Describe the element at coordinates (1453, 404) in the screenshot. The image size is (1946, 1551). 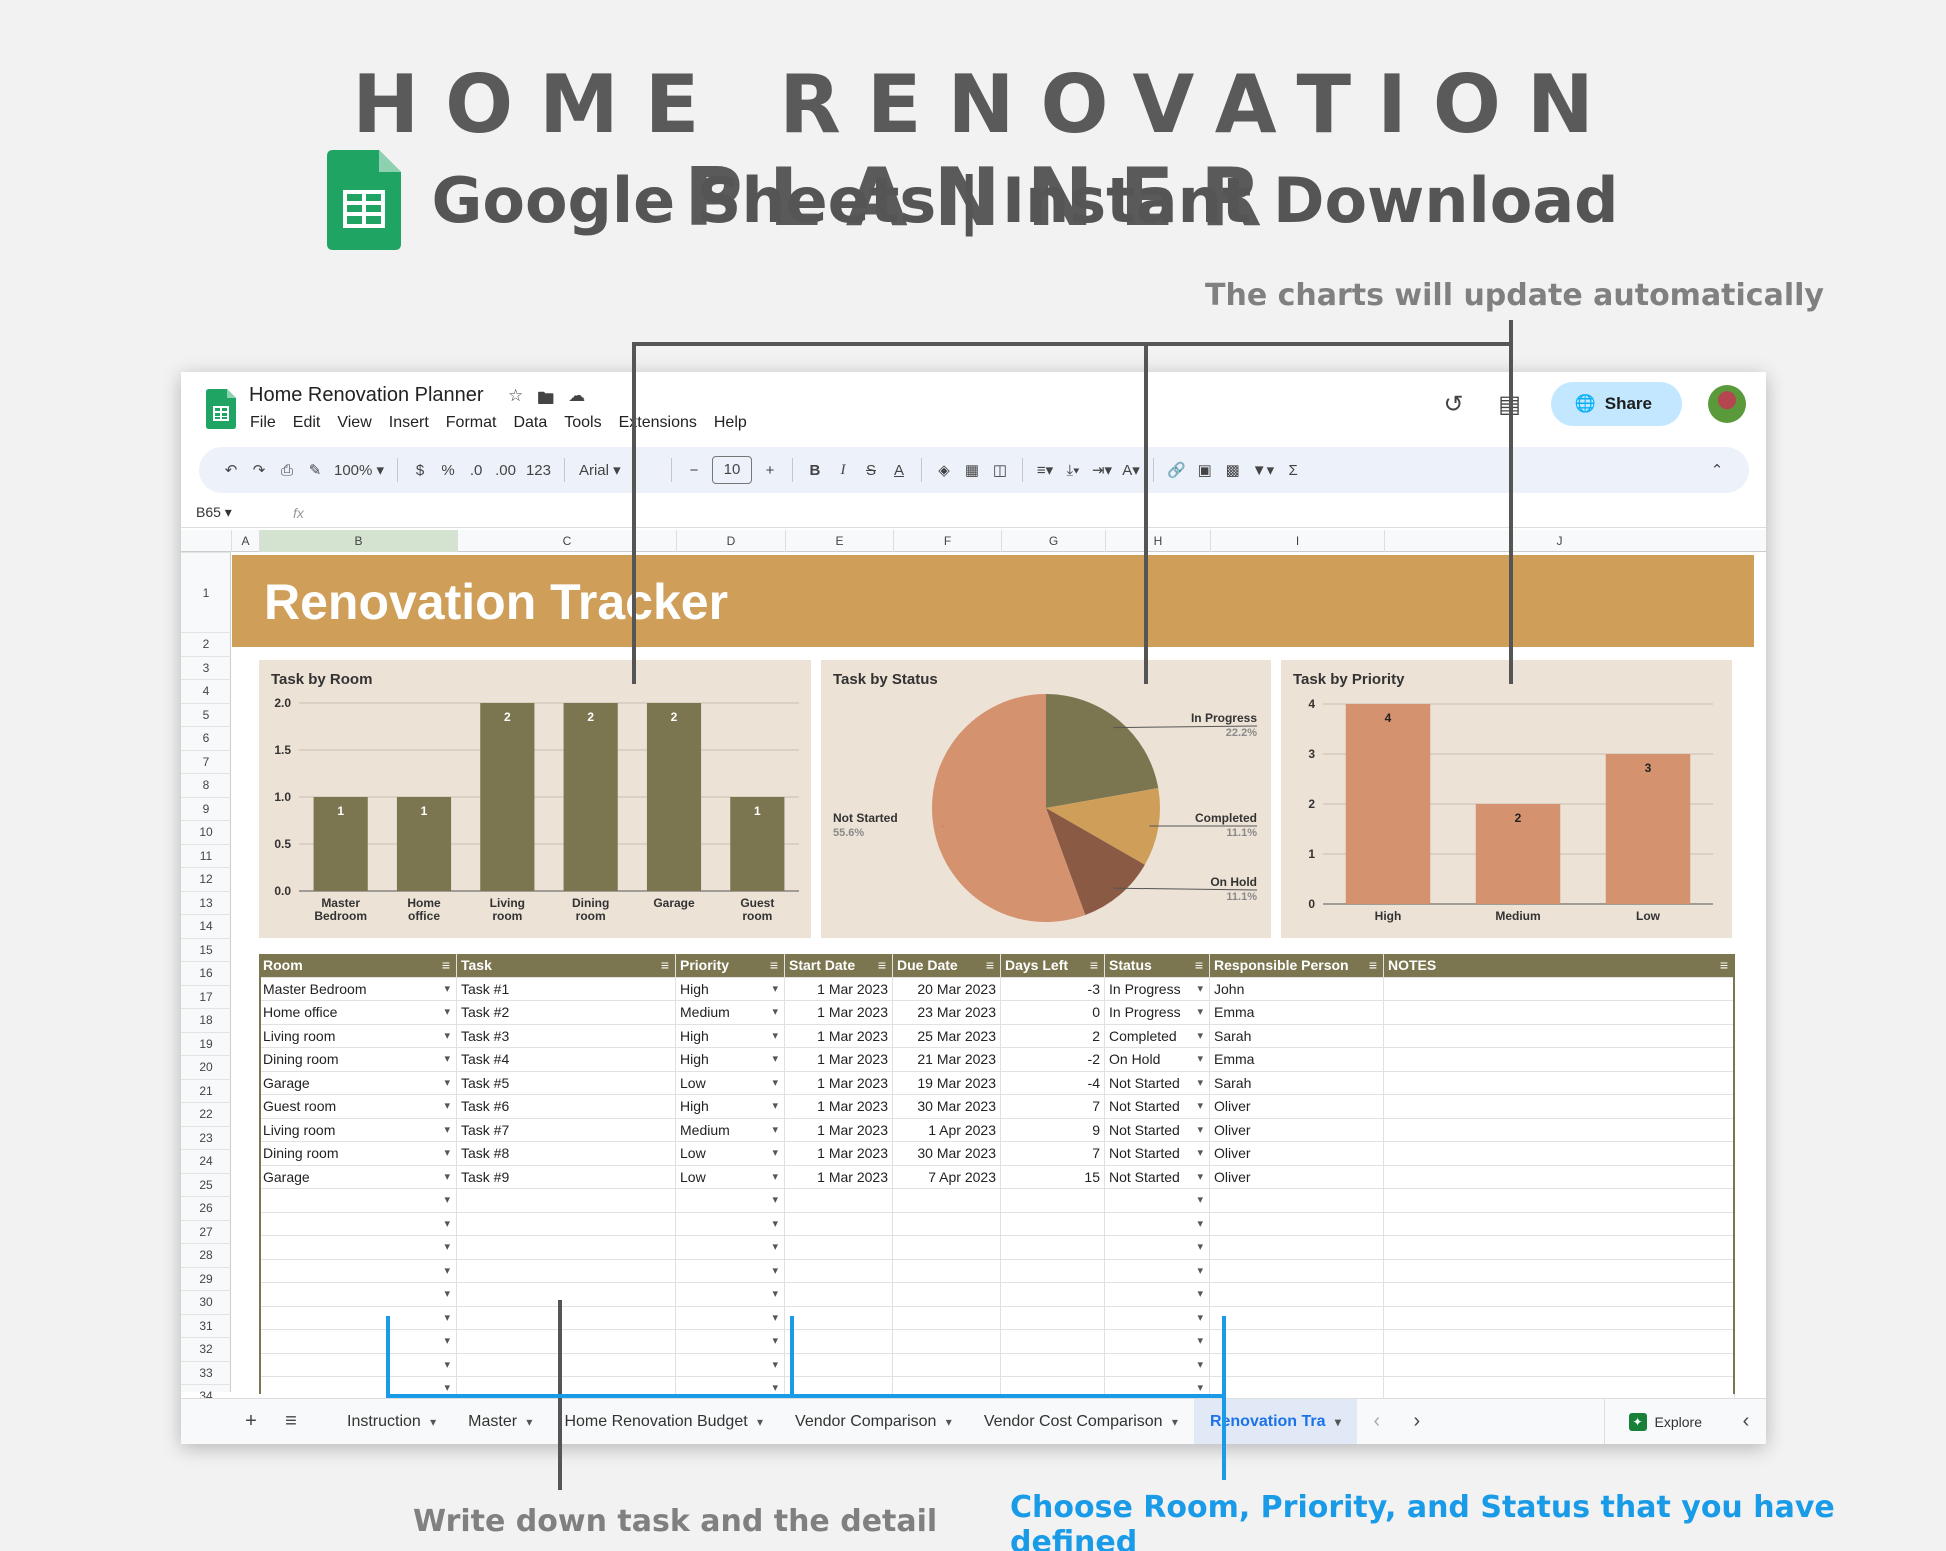
I see `version-history-icon: ↺` at that location.